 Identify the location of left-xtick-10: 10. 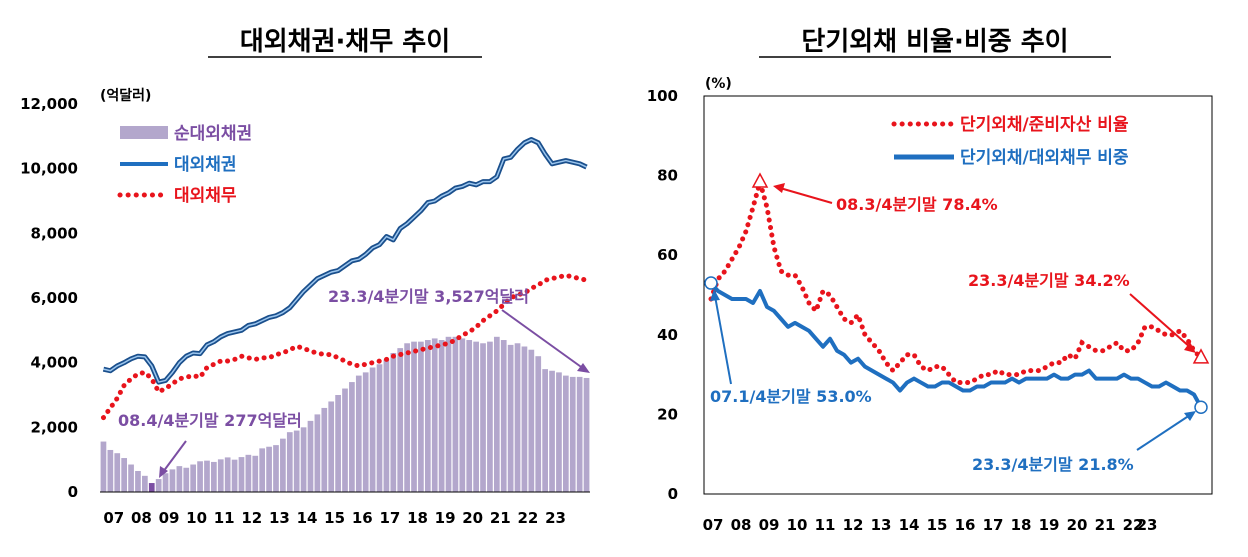
(196, 518).